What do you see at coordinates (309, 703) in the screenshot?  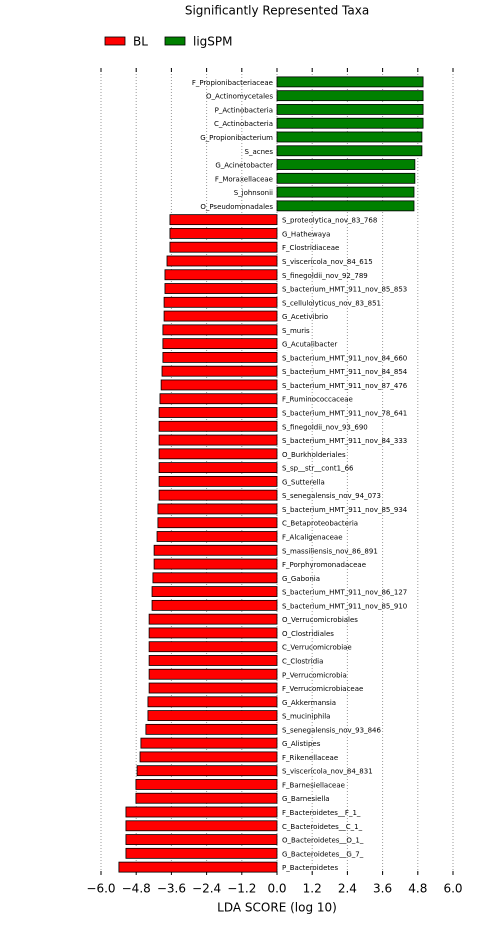 I see `category-label: G_Akkermansia` at bounding box center [309, 703].